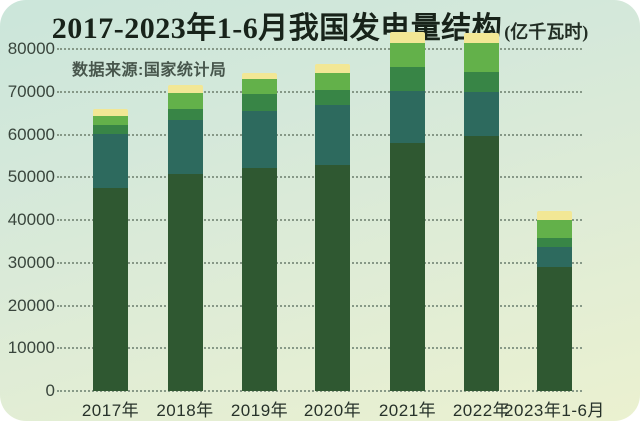  Describe the element at coordinates (185, 410) in the screenshot. I see `x-axis-label: 2018年` at that location.